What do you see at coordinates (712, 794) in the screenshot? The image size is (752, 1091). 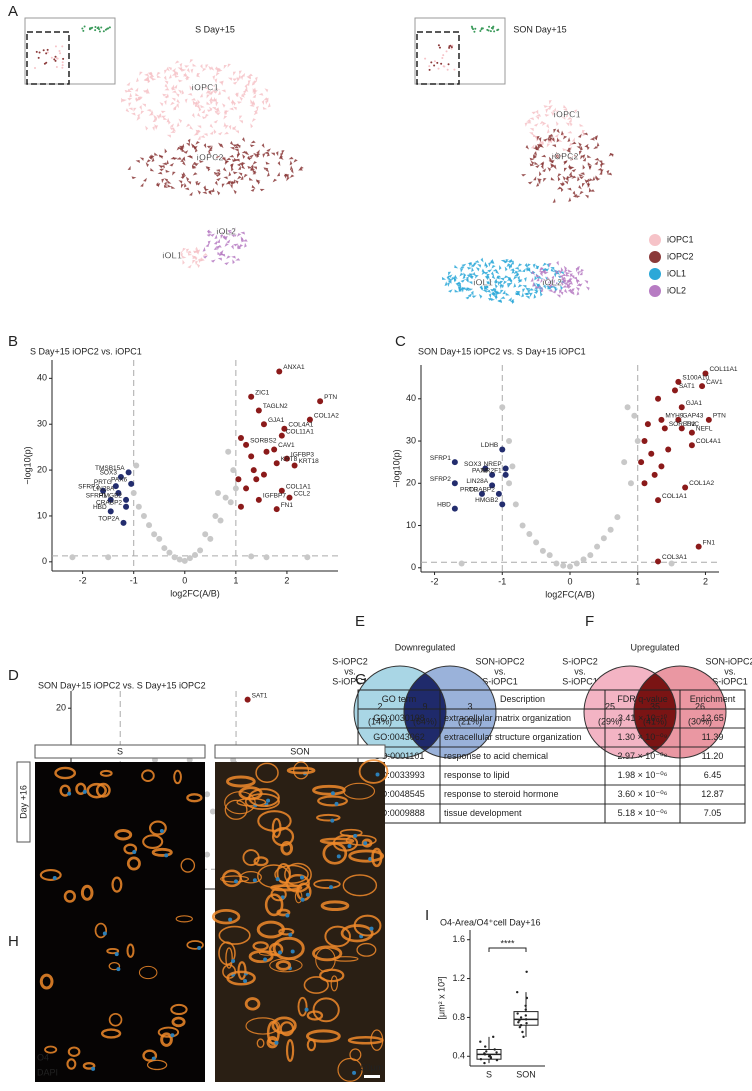 I see `table-cell: 12.87` at bounding box center [712, 794].